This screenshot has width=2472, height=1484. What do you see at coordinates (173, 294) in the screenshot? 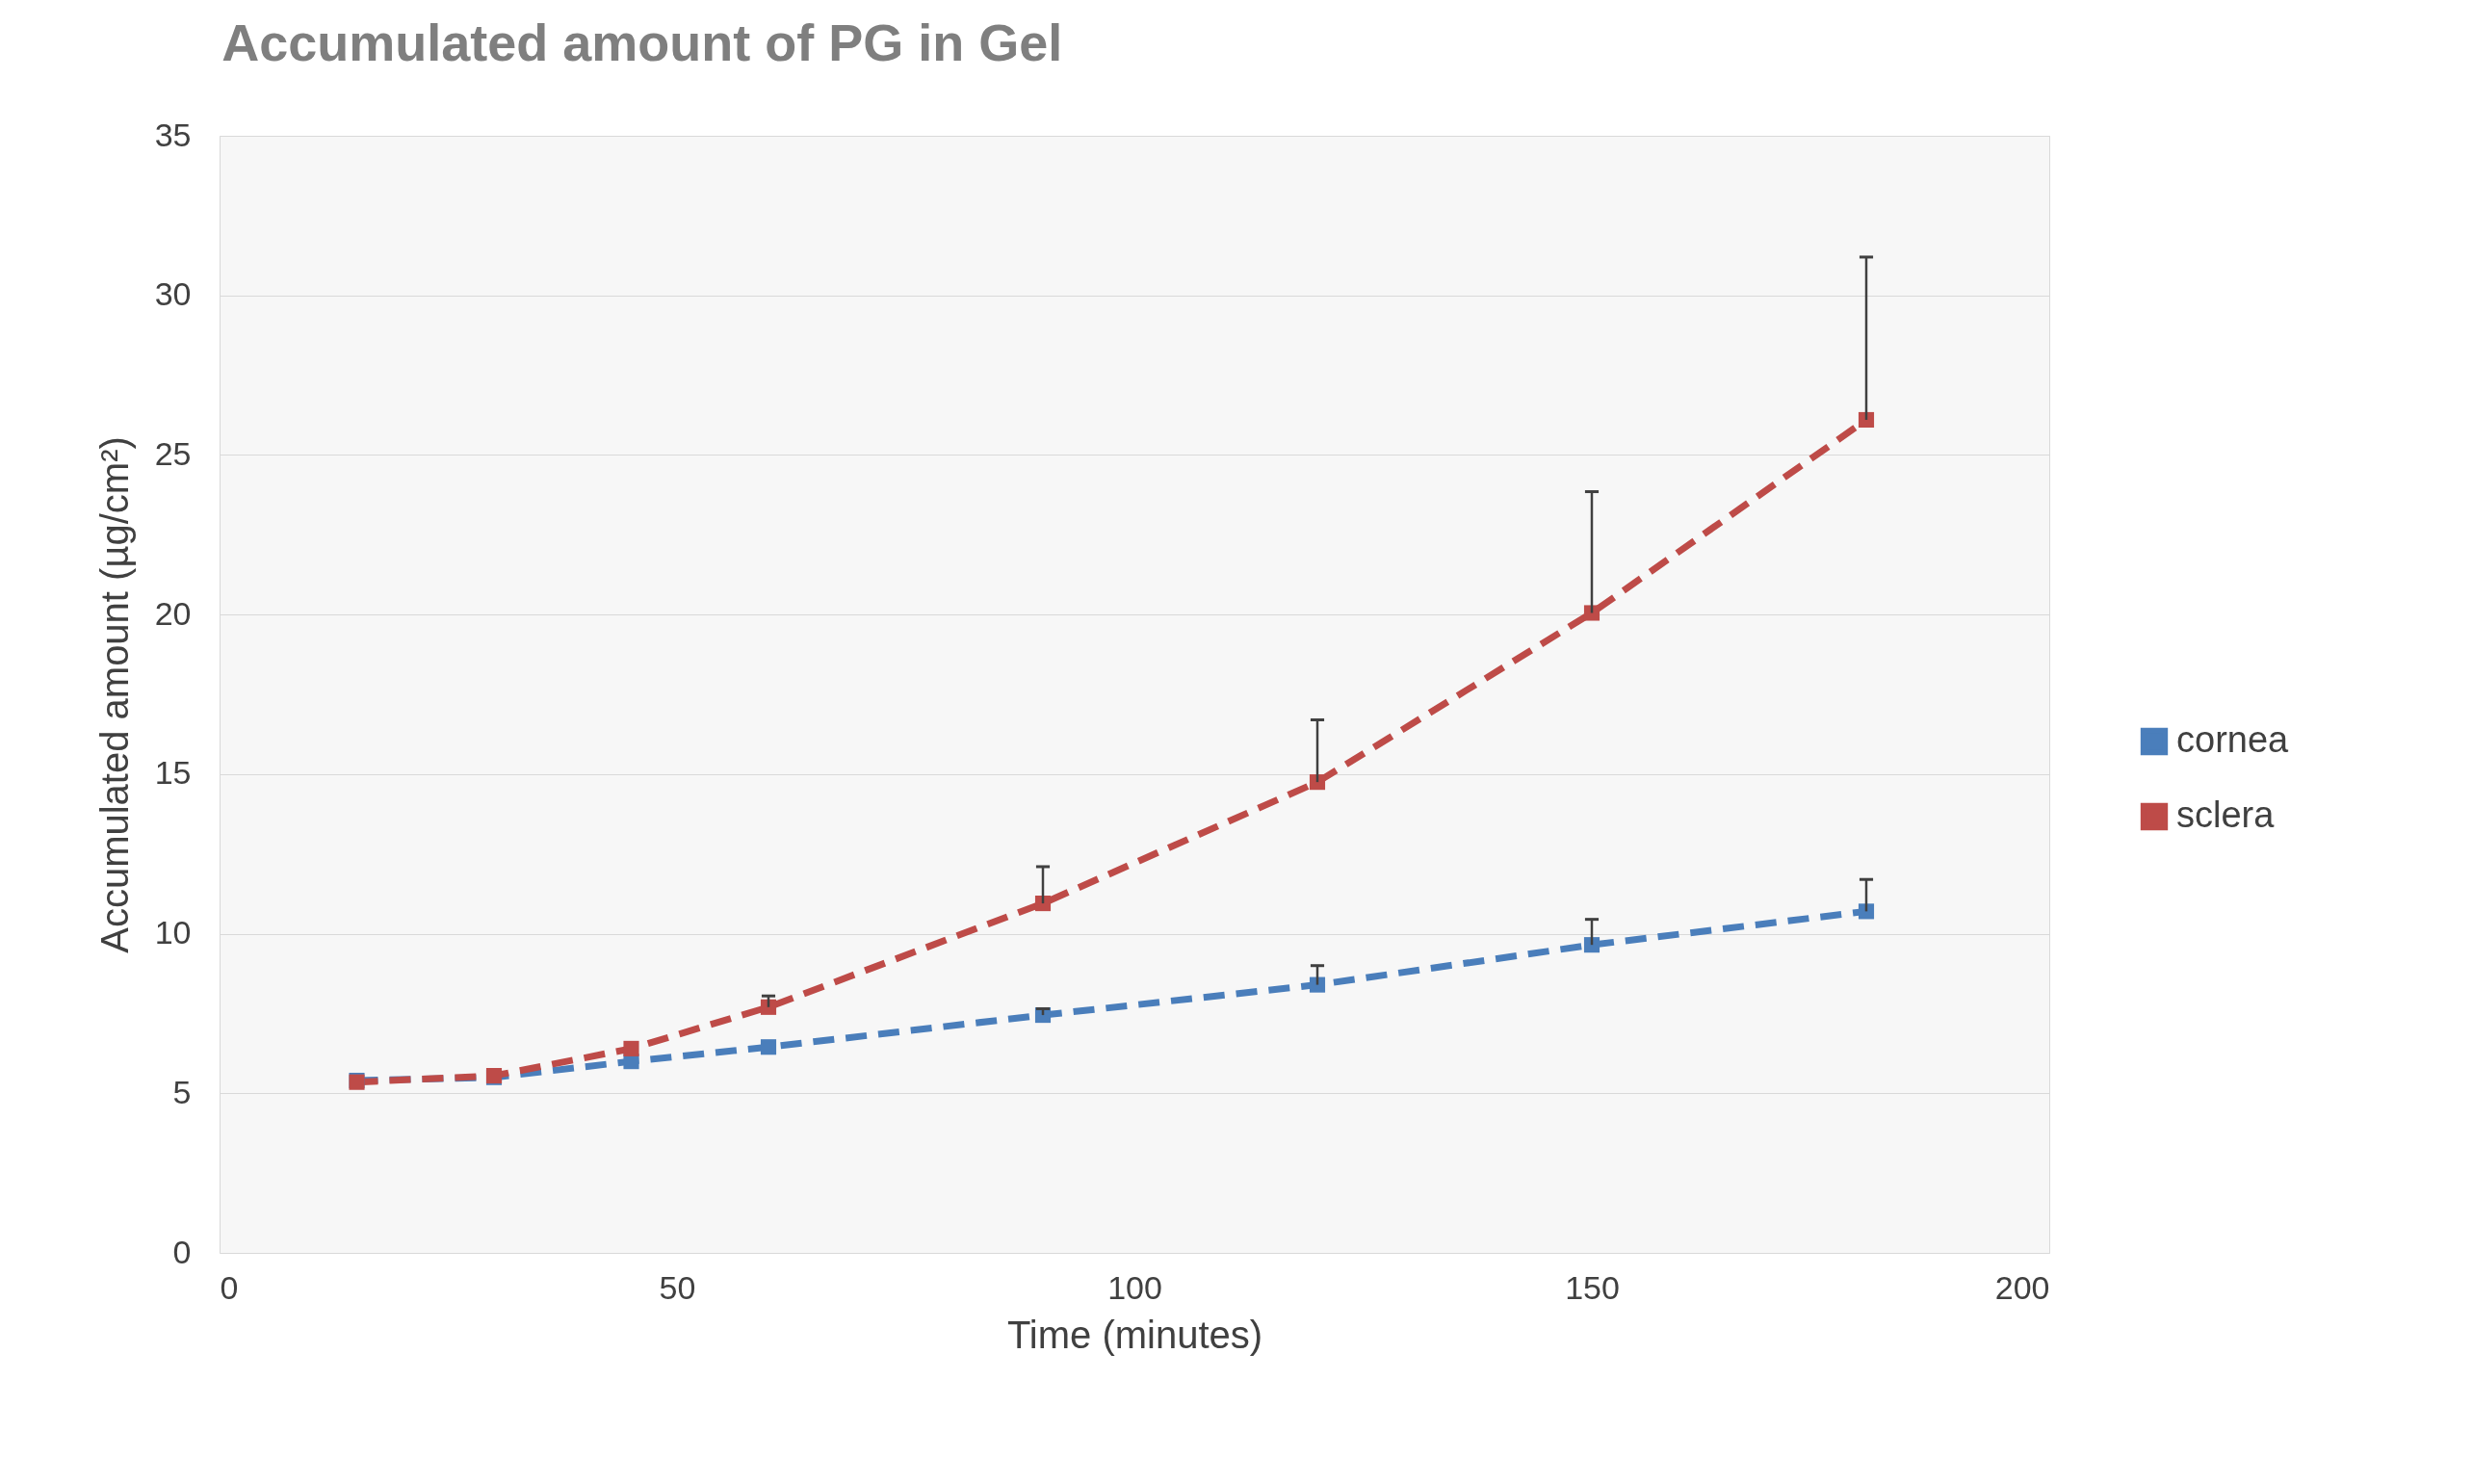
I see `y-tick-label: 30` at bounding box center [173, 294].